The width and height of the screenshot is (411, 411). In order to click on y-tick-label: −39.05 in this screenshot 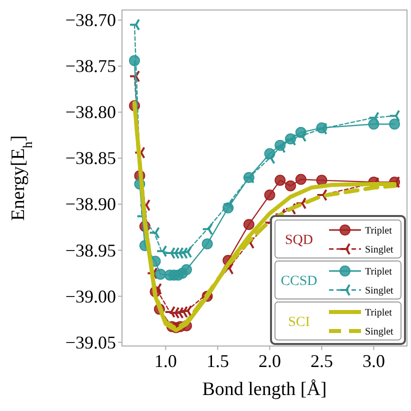, I will do `click(90, 342)`.